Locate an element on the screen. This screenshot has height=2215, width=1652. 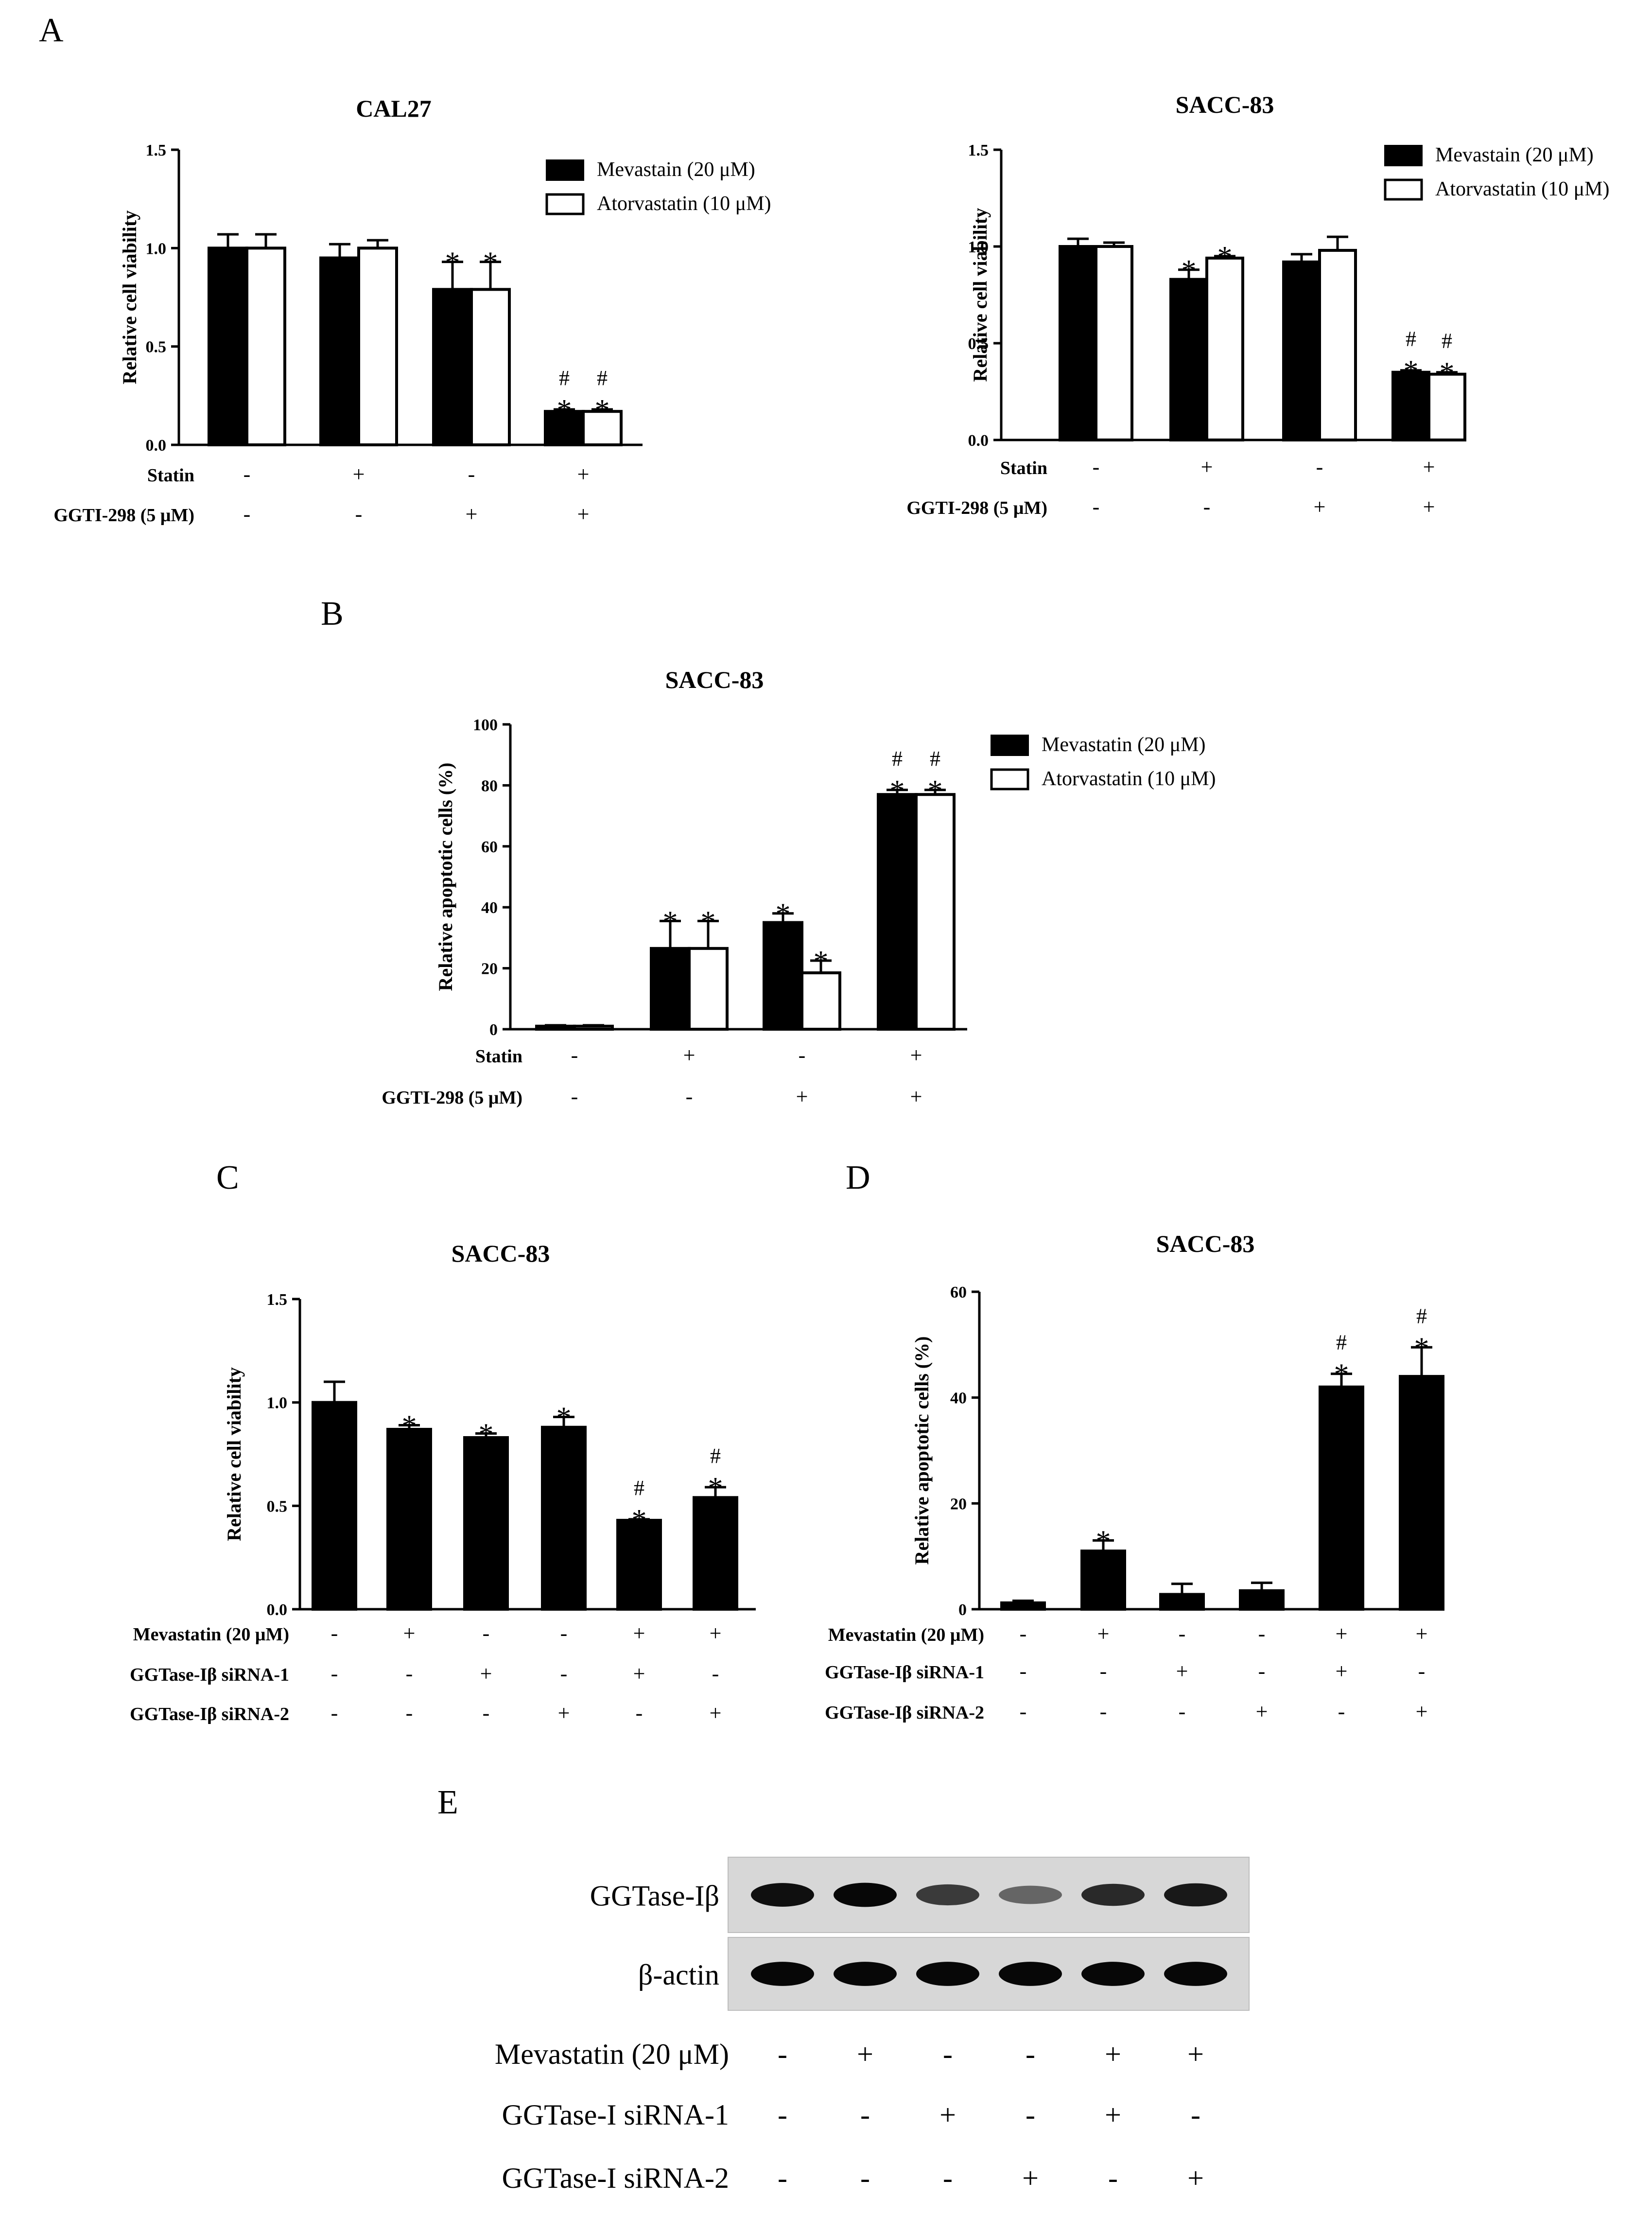
panel-label-b: B is located at coordinates (332, 614).